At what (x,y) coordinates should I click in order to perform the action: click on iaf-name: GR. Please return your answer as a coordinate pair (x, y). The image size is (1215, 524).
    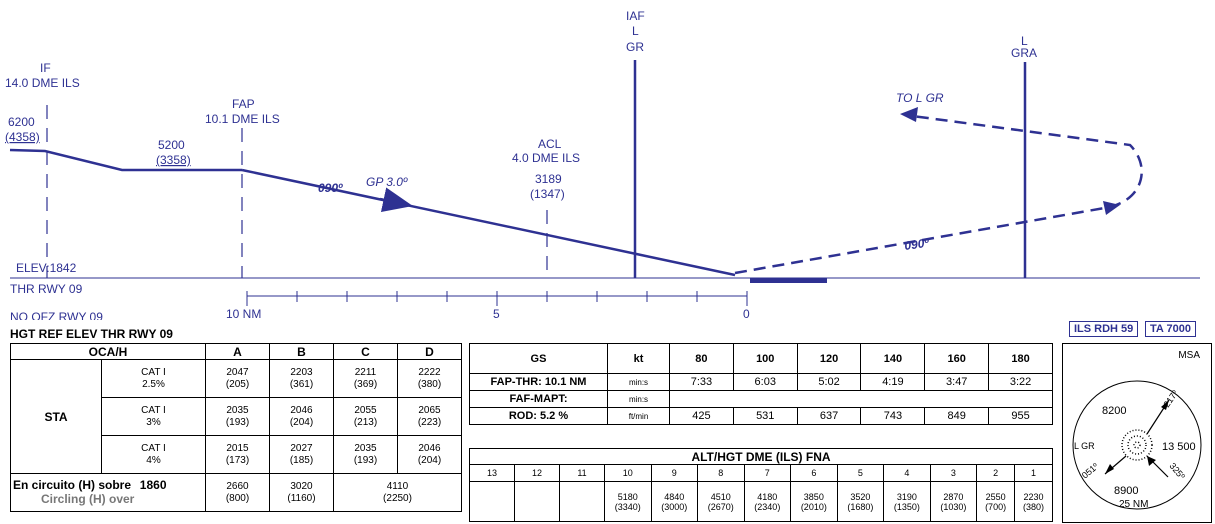
    Looking at the image, I should click on (635, 47).